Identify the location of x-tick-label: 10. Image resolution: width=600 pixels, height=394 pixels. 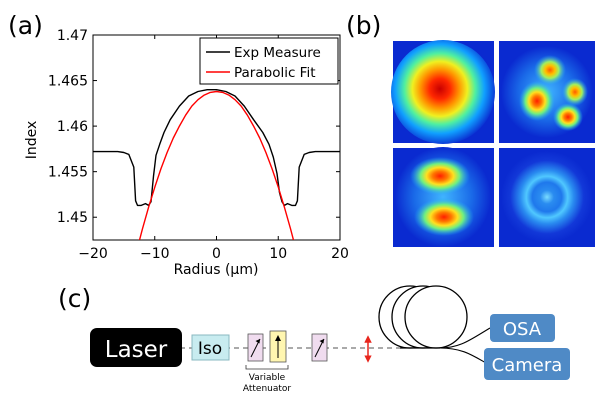
(278, 254).